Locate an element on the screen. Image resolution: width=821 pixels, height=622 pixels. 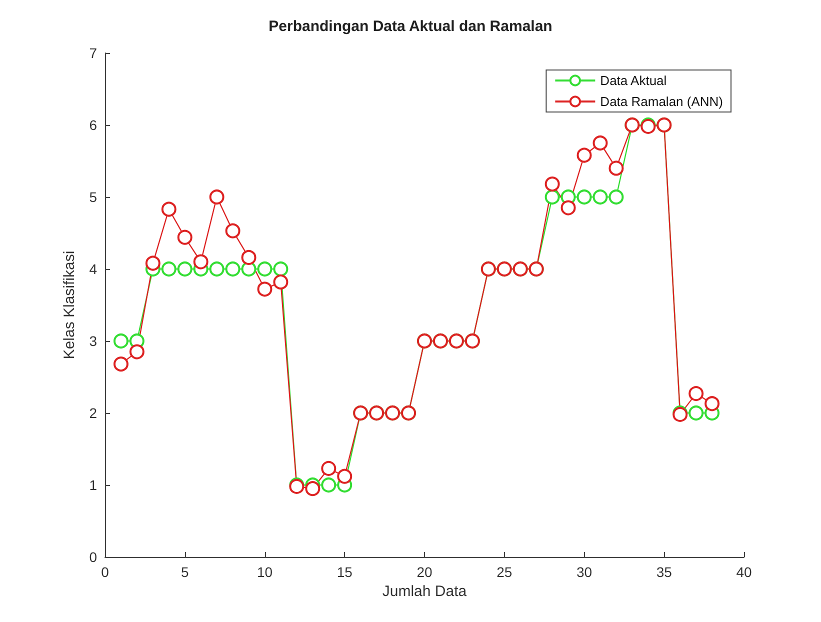
x-tick-label: 30 is located at coordinates (584, 572).